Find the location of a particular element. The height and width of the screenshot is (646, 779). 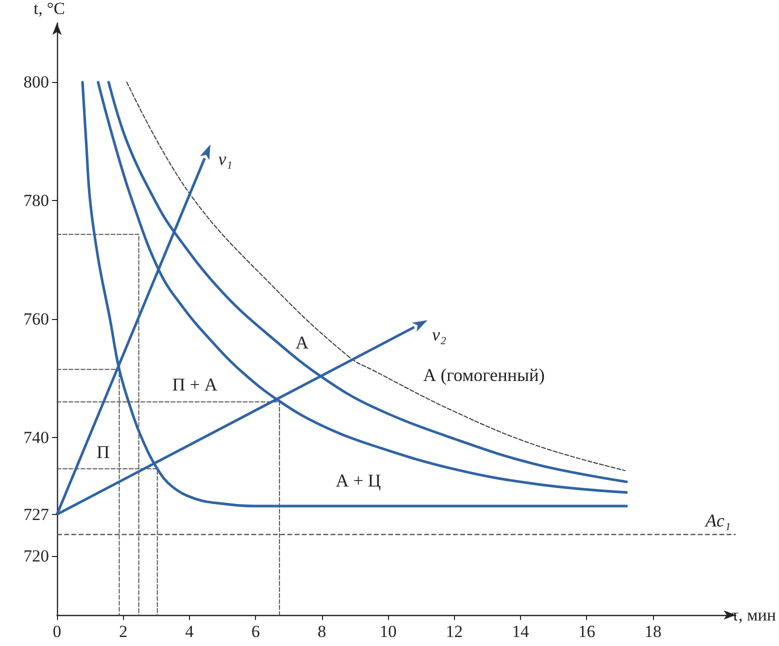

y-tick-label: 780 is located at coordinates (36, 200).